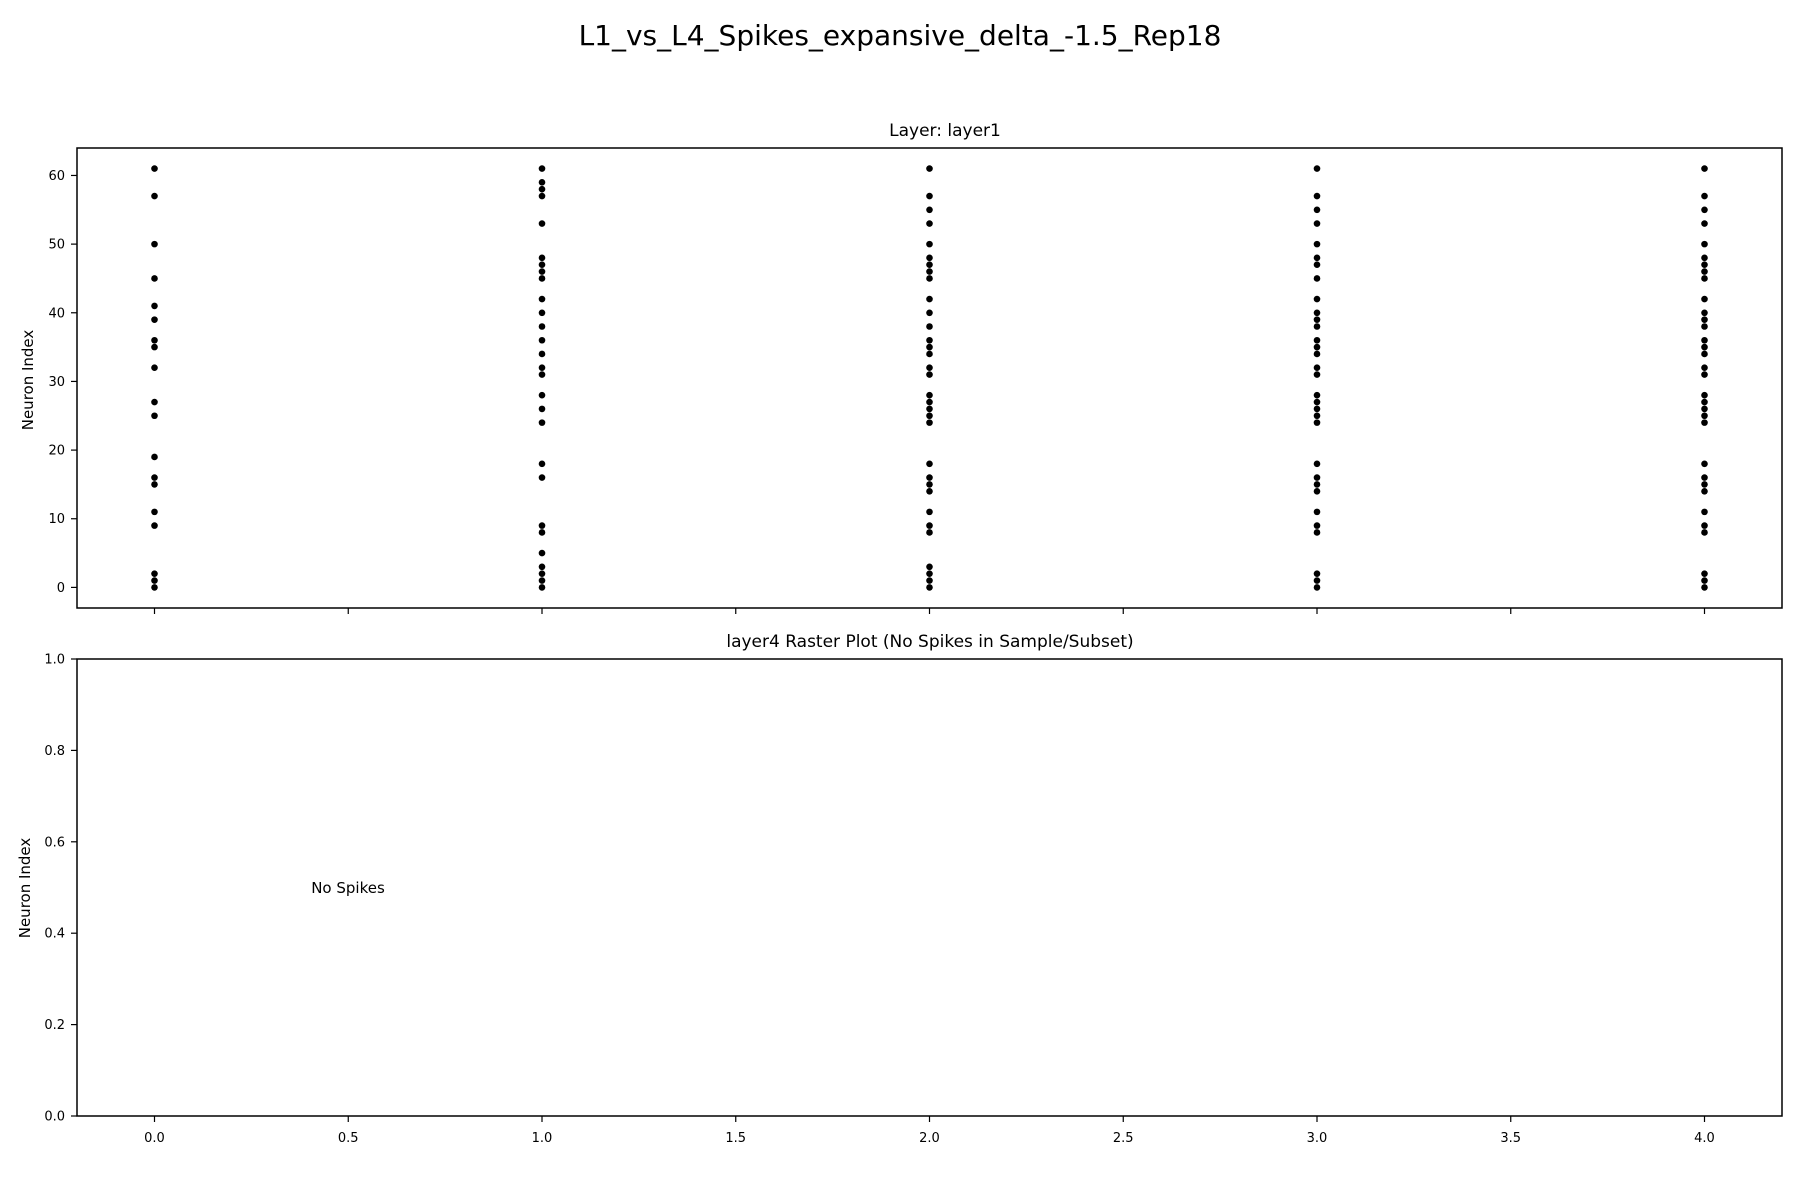  Describe the element at coordinates (56, 382) in the screenshot. I see `layer1-y-tick-label: 30` at that location.